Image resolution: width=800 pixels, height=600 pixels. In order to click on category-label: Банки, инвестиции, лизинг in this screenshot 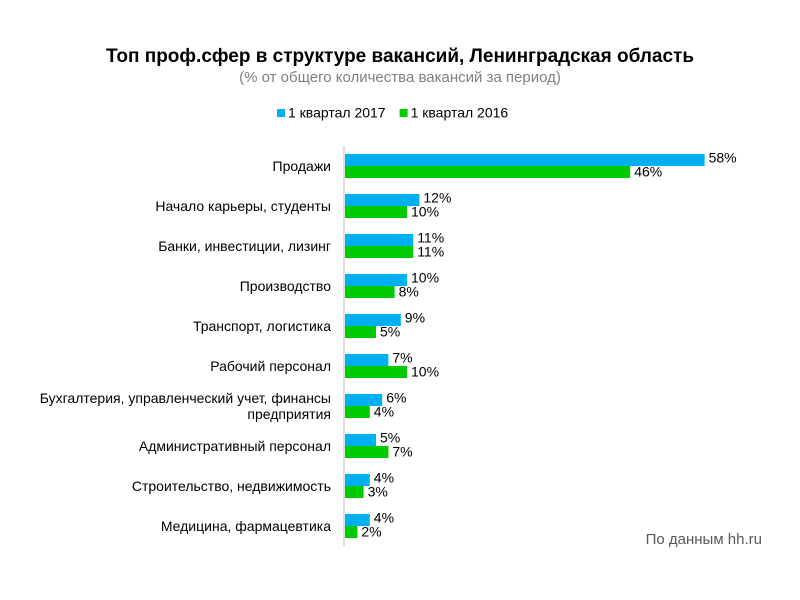, I will do `click(244, 246)`.